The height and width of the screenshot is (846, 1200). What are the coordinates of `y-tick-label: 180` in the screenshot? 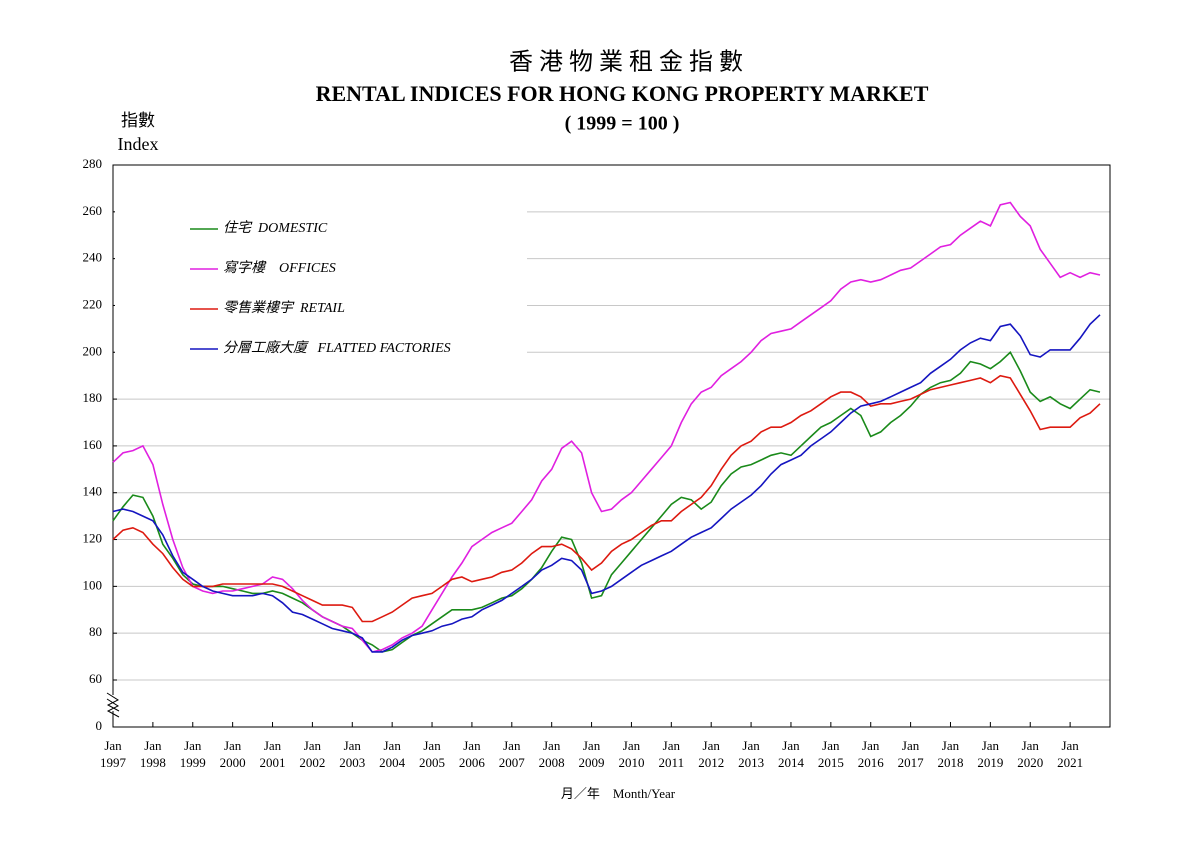 It's located at (93, 397).